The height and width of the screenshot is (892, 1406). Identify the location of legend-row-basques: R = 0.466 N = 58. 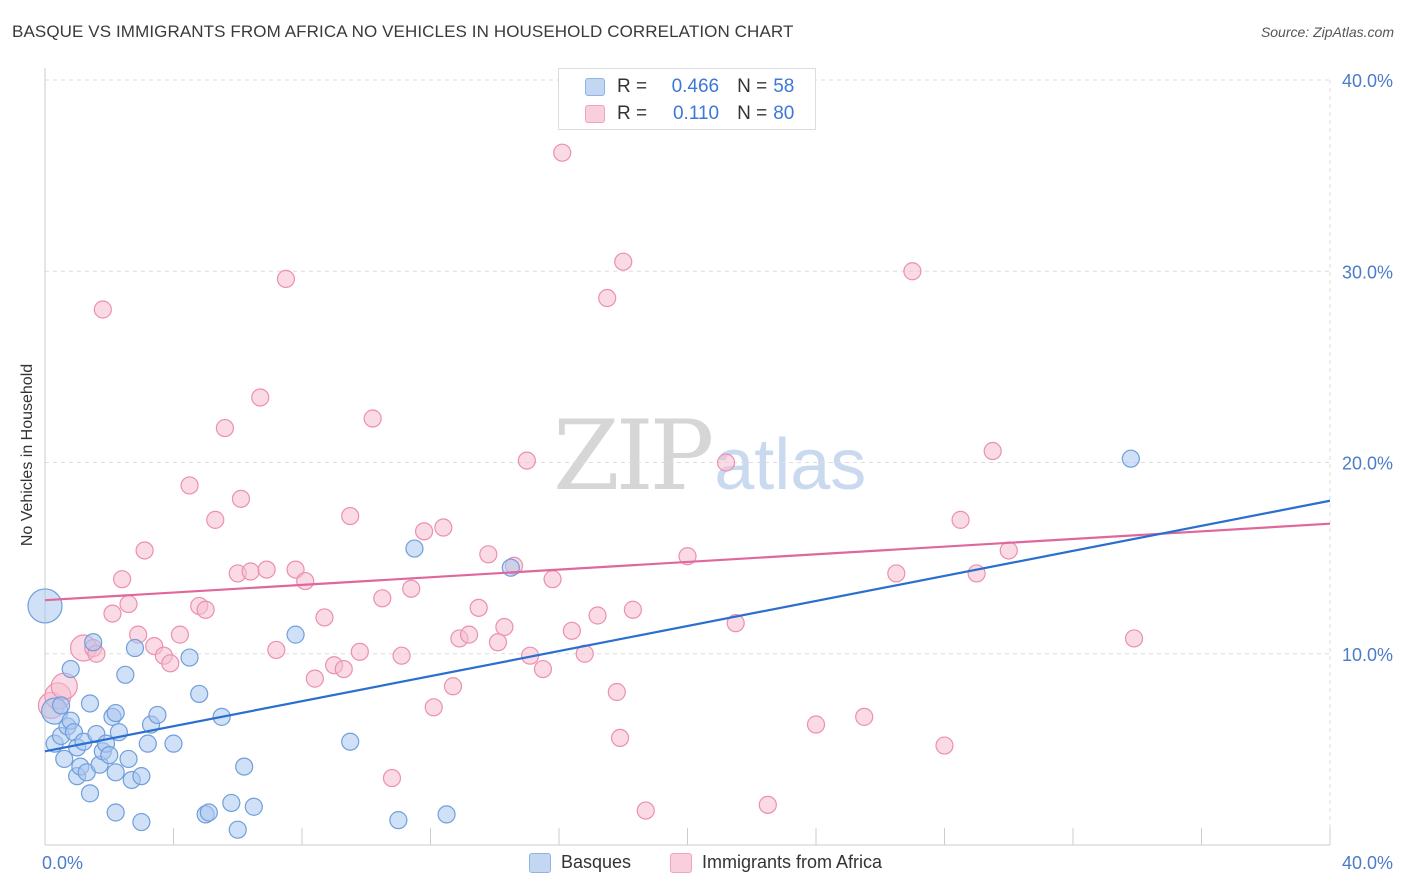
(689, 87).